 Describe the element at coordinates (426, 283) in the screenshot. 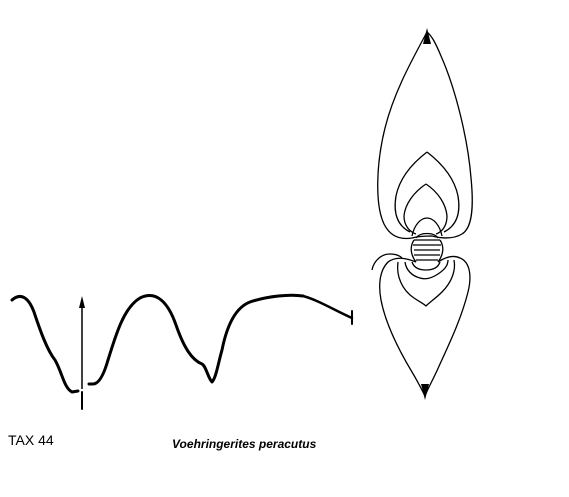

I see `inner-whorl-lower` at that location.